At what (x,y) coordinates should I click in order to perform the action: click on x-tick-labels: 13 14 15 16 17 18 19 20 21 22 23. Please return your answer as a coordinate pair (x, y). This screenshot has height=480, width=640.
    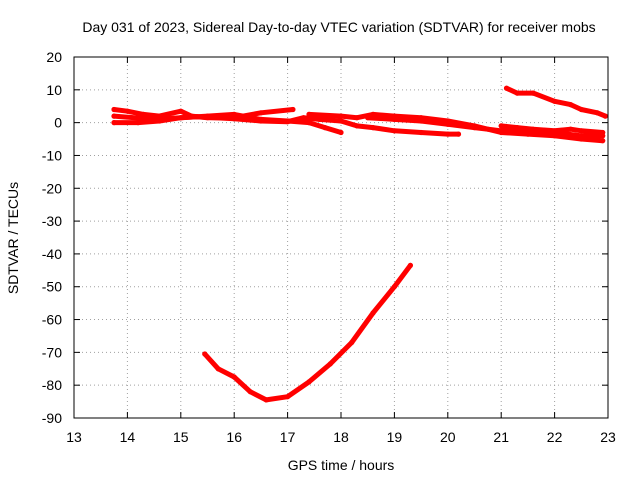
    Looking at the image, I should click on (341, 437).